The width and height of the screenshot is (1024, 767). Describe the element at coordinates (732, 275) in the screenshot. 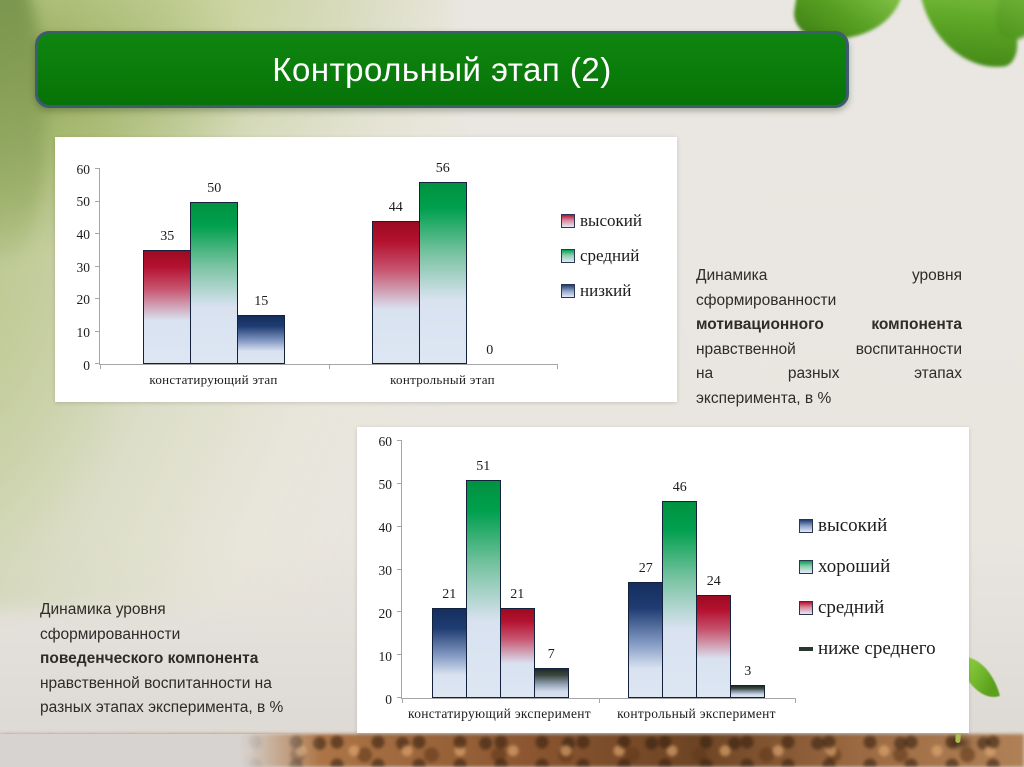

I see `caption-word: Динамика` at that location.